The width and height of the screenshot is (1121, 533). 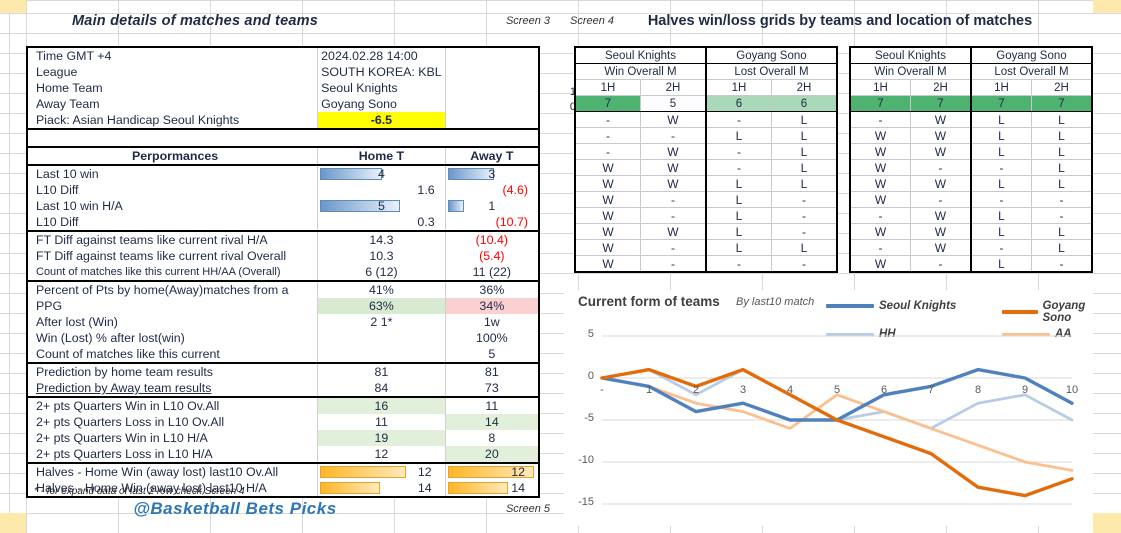 I want to click on chart-x-tick: 7, so click(x=931, y=390).